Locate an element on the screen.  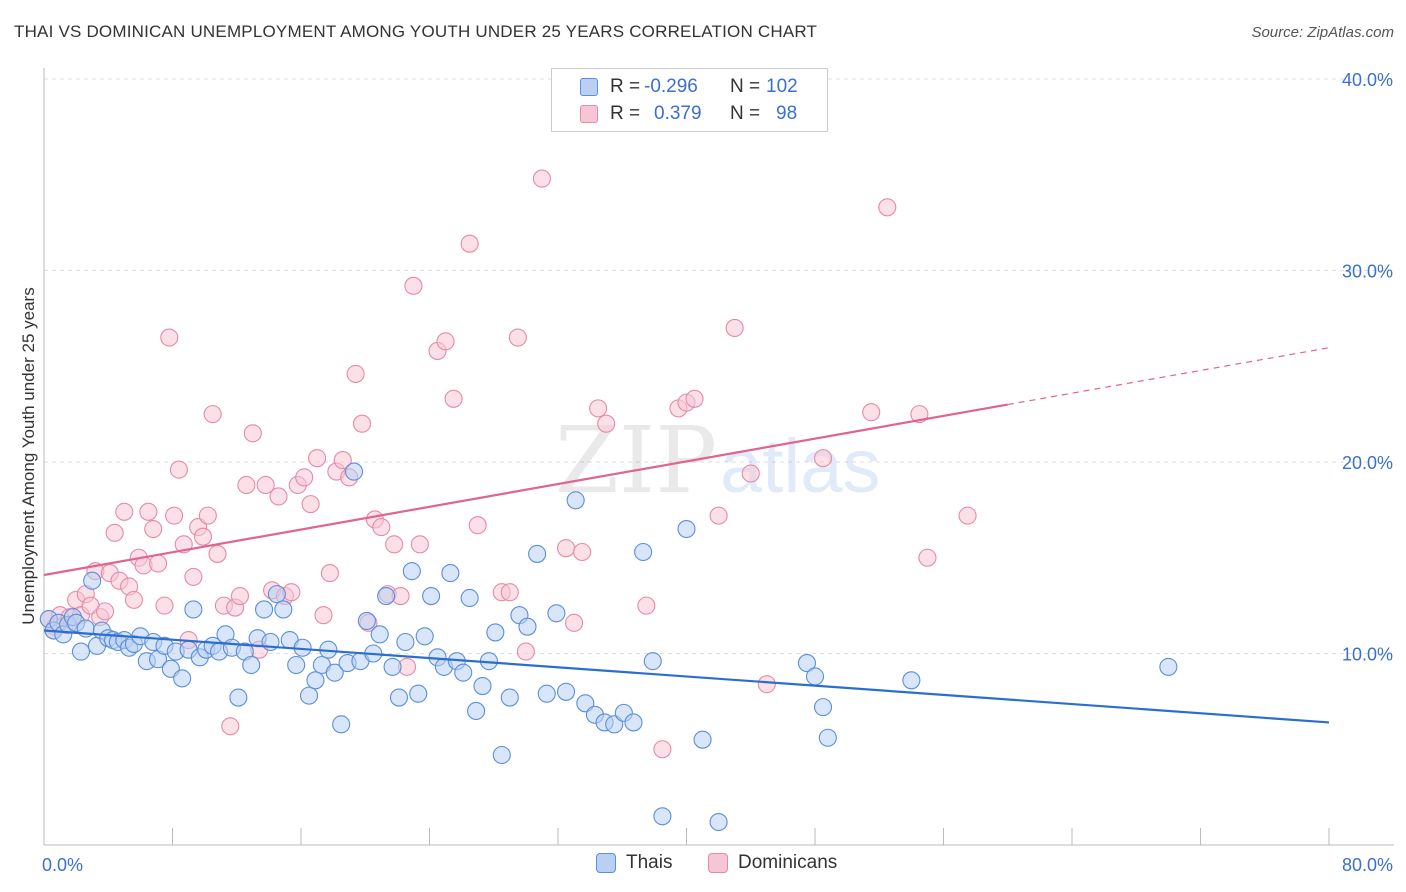
stats-legend: R = -0.296 N = 102 R = 0.379 N = 98 is located at coordinates (689, 100).